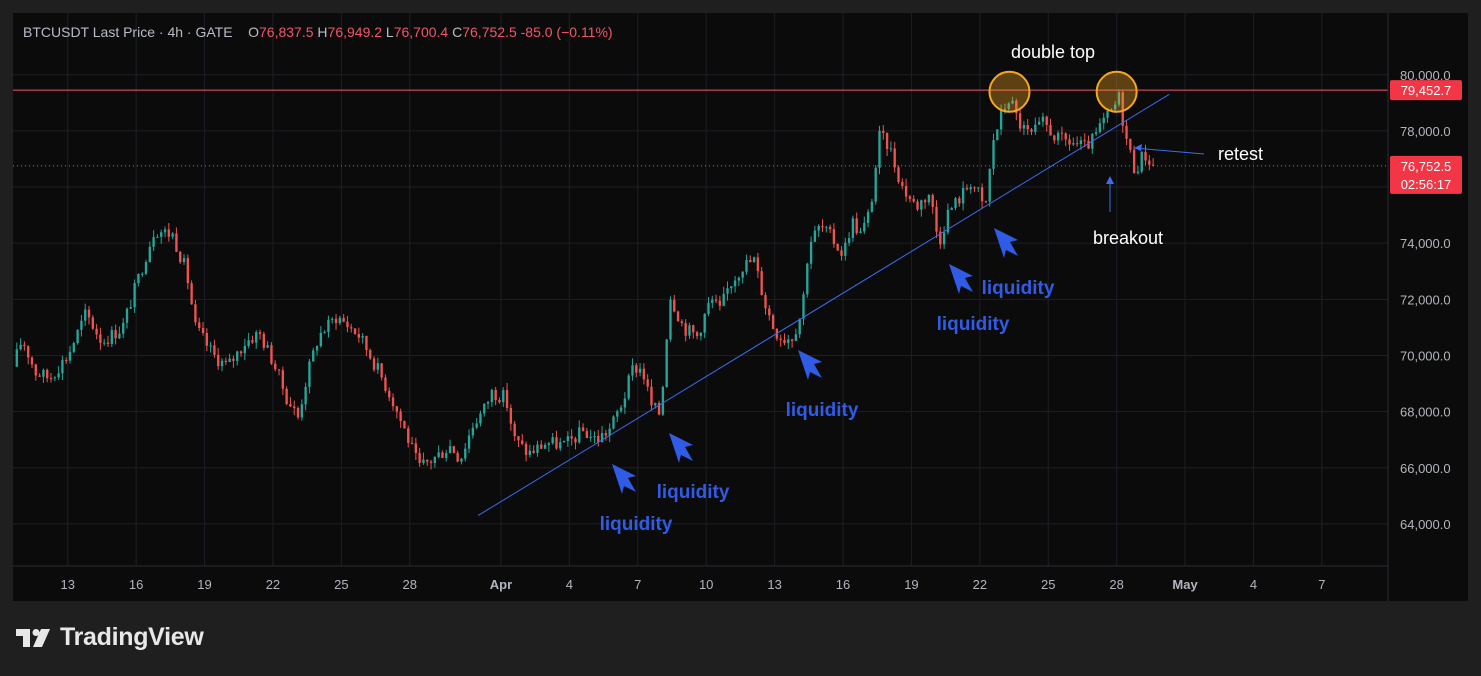 The image size is (1481, 676). I want to click on retest-label: retest, so click(1240, 154).